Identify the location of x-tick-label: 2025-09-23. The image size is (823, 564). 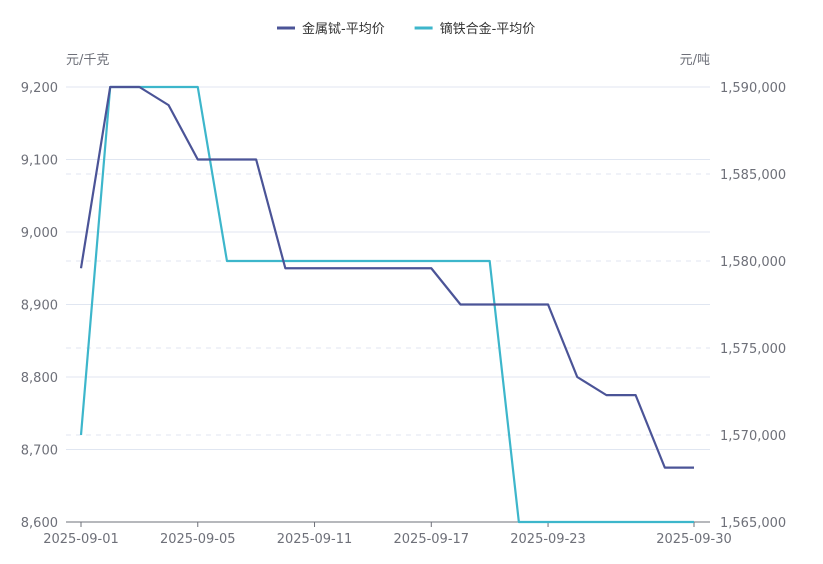
(548, 539).